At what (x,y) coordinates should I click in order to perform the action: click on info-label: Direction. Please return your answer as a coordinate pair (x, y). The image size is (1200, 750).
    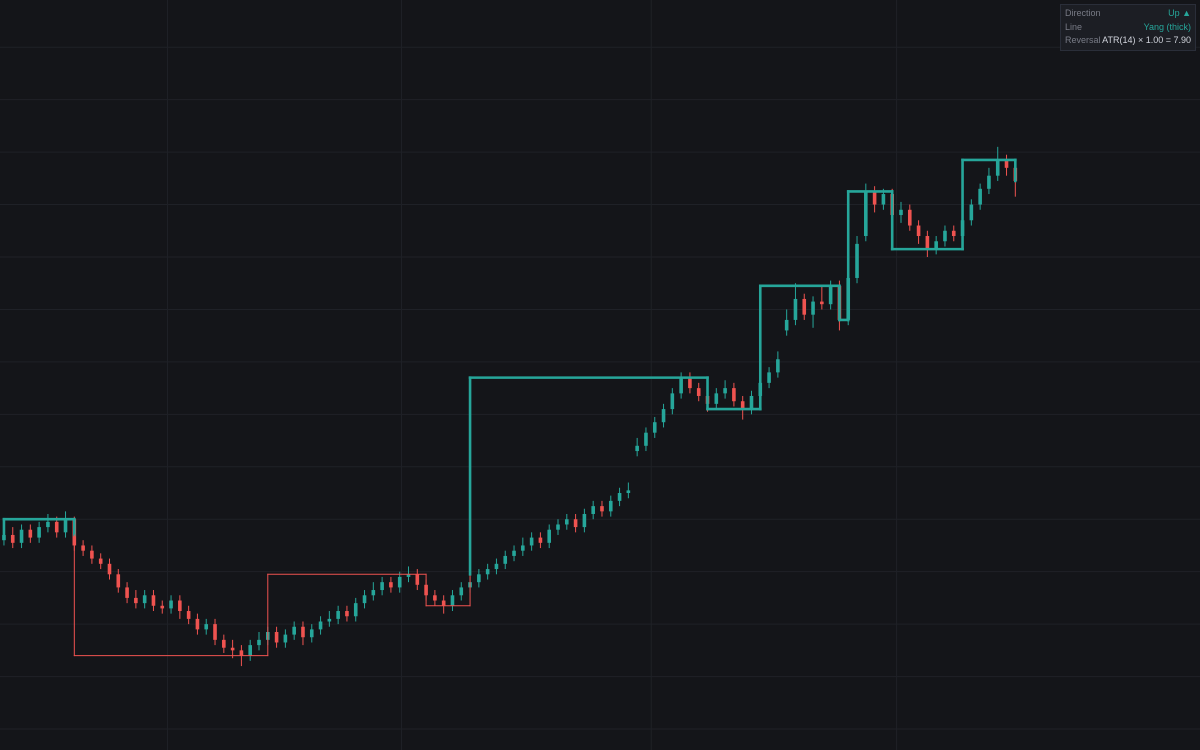
    Looking at the image, I should click on (1083, 13).